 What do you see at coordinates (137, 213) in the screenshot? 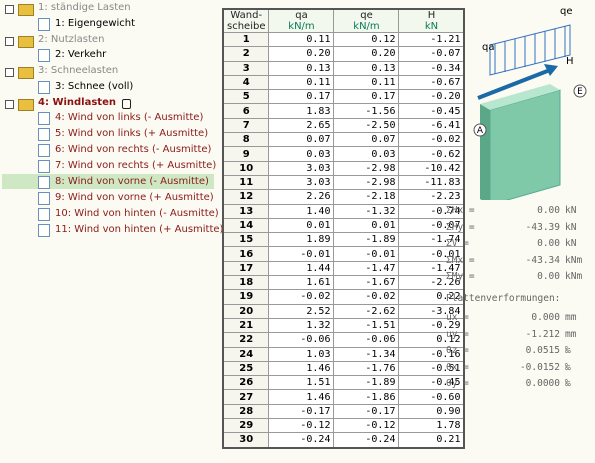
I see `case-label: 10: Wind von hinten (- Ausmitte)` at bounding box center [137, 213].